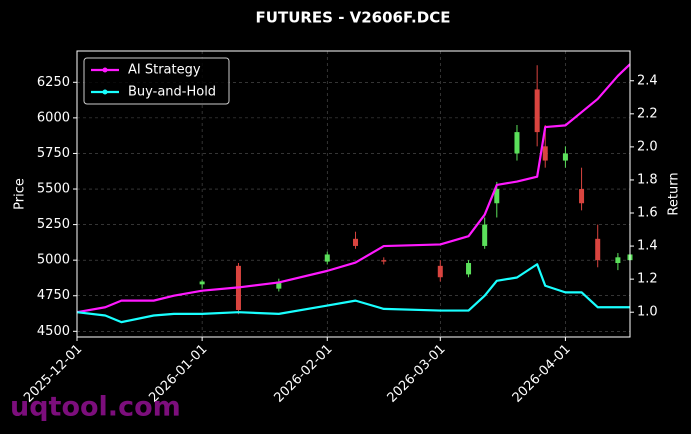 This screenshot has width=691, height=434. I want to click on y2-tick-label: 2.0, so click(647, 146).